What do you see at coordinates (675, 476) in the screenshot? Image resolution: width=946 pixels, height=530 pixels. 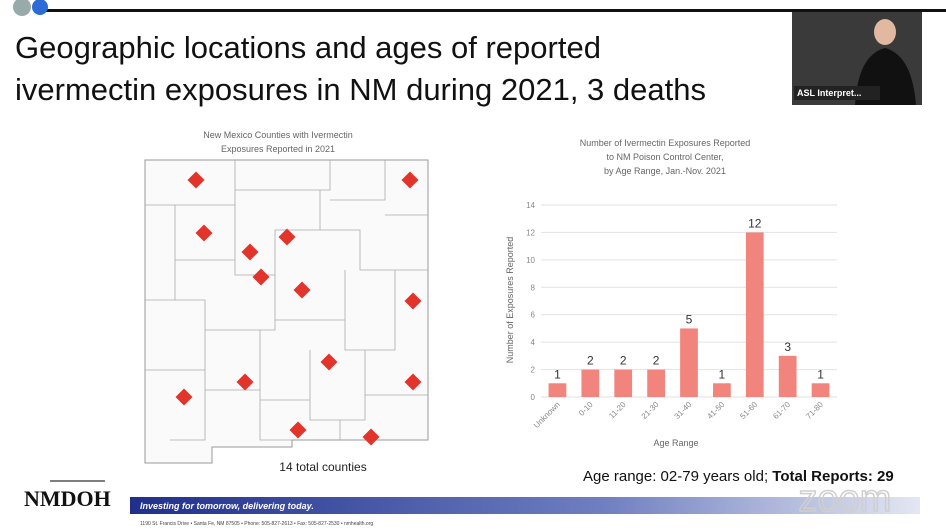 I see `summary-range: Age range: 02-79 years old;` at bounding box center [675, 476].